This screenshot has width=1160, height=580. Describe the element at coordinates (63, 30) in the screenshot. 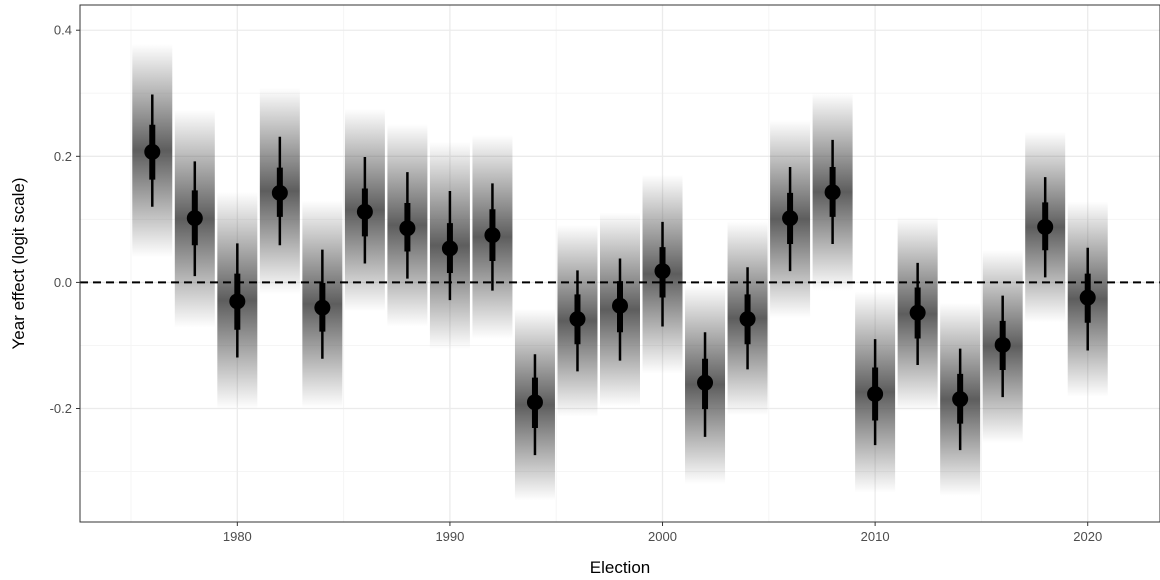

I see `y-tick-label: 0.4` at that location.